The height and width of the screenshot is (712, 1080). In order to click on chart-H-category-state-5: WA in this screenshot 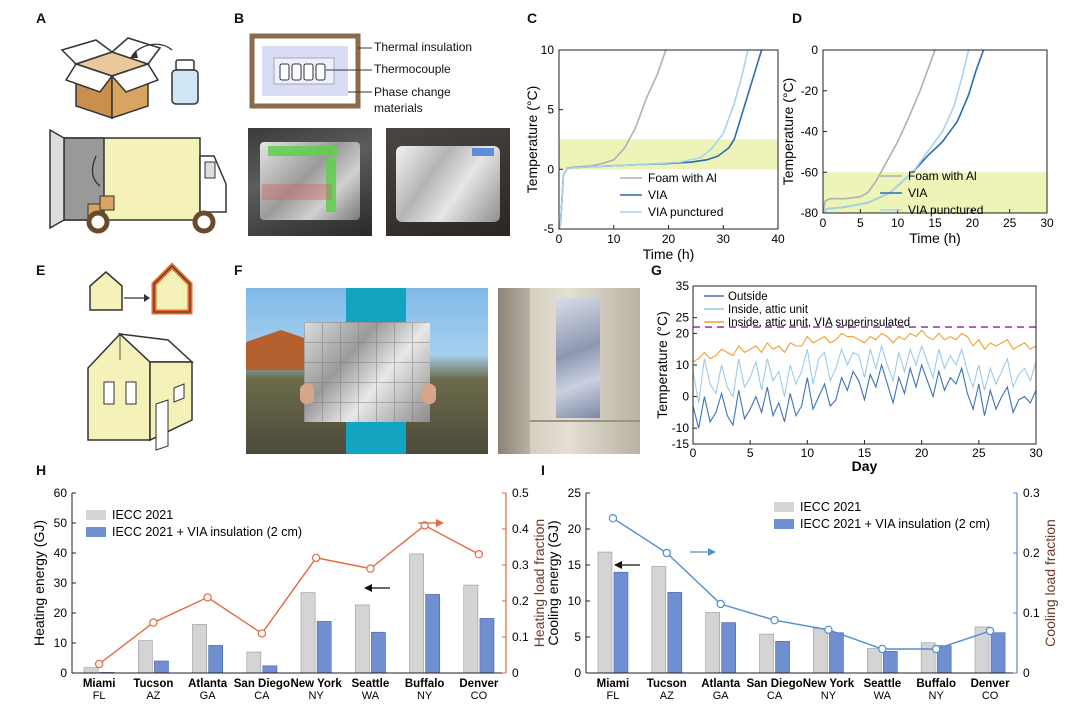, I will do `click(371, 696)`.